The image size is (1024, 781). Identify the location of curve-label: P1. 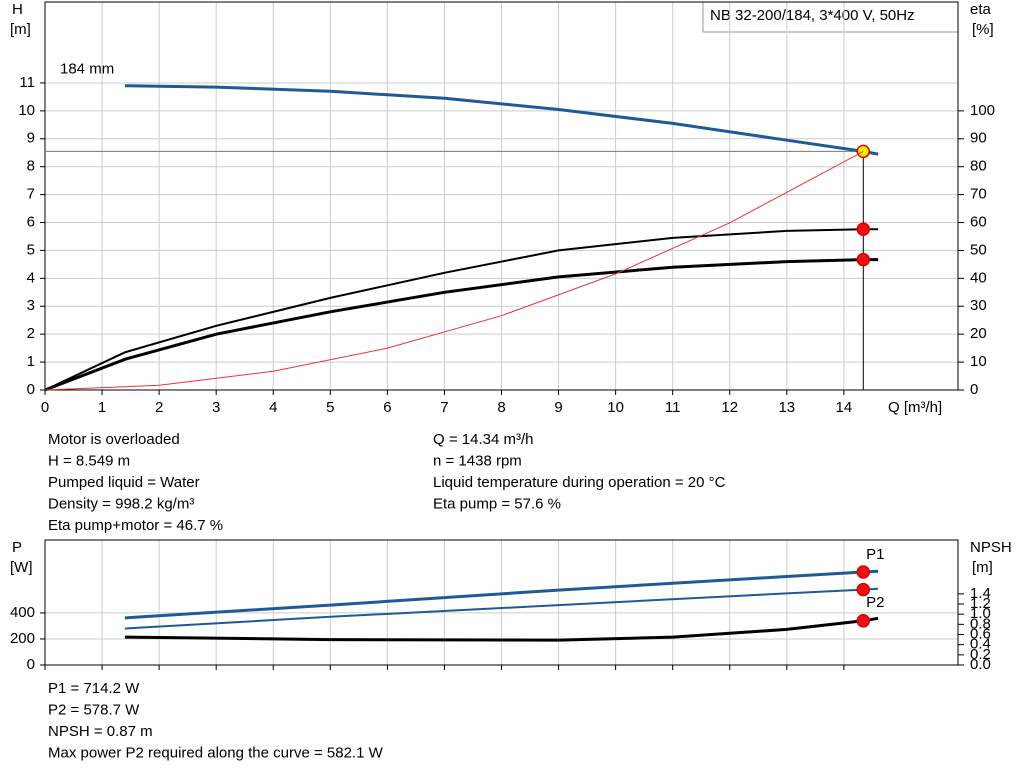
(875, 554).